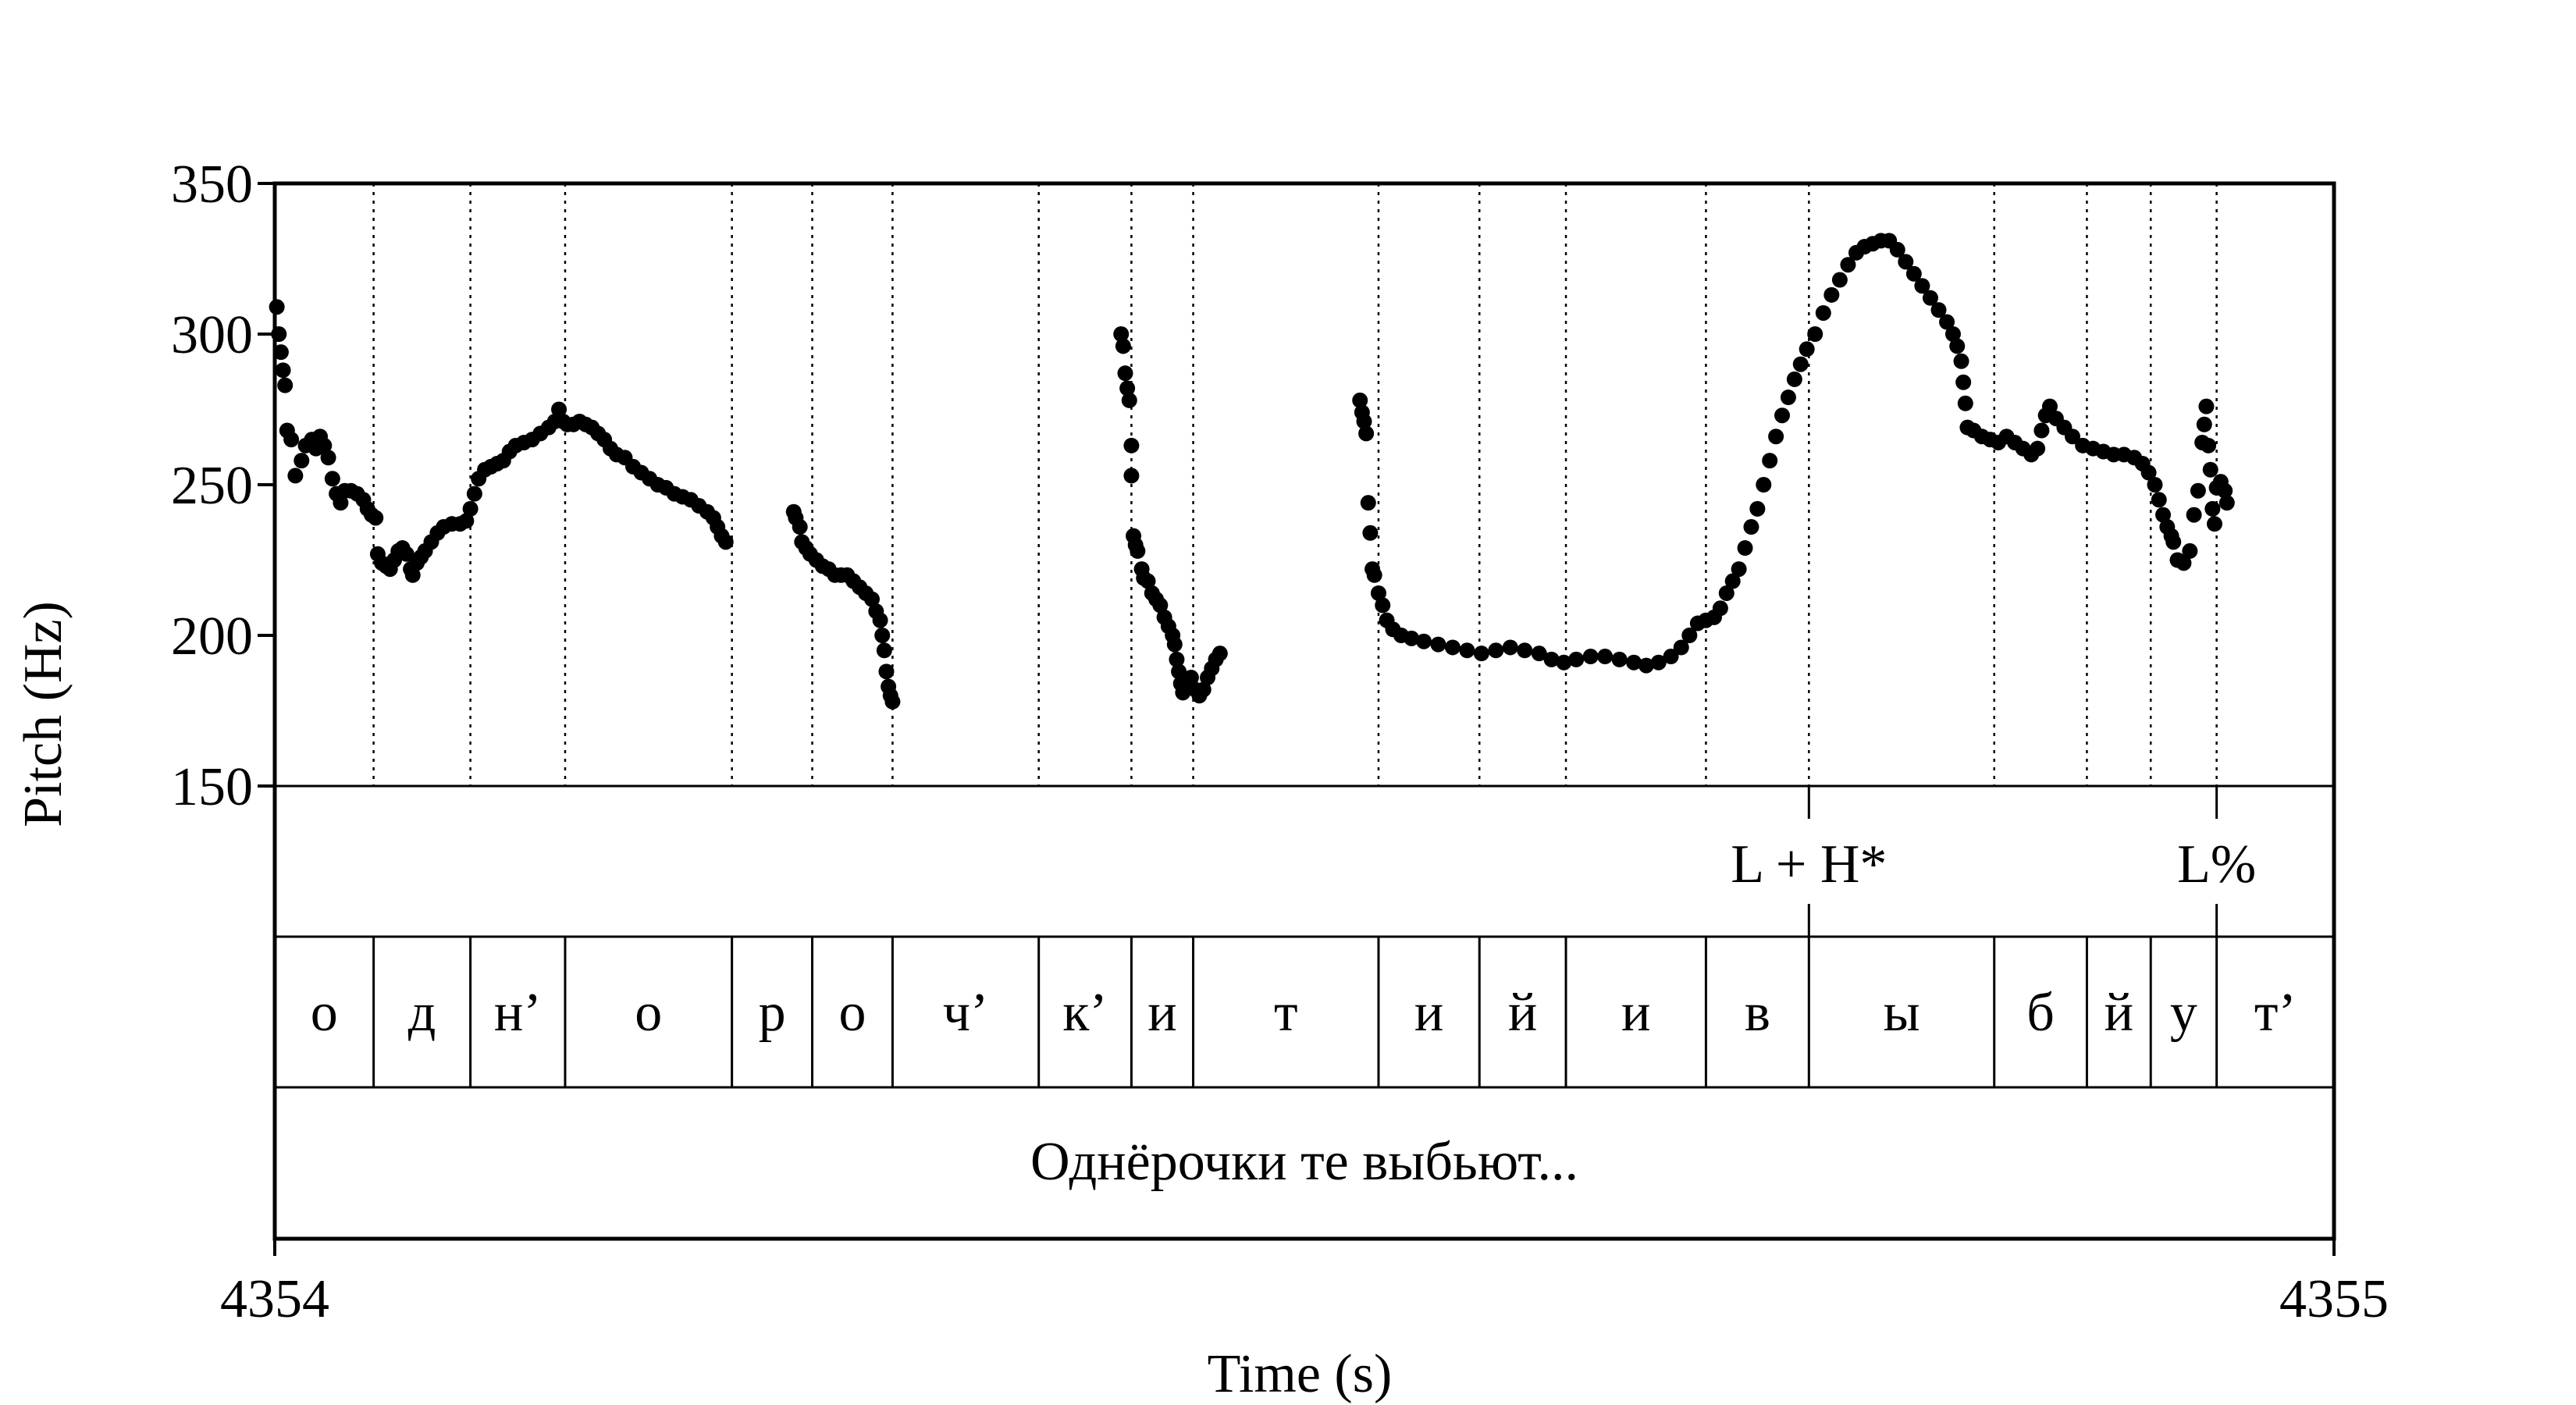 This screenshot has width=2576, height=1405. What do you see at coordinates (2275, 1013) in the screenshot?
I see `segment-label: т’` at bounding box center [2275, 1013].